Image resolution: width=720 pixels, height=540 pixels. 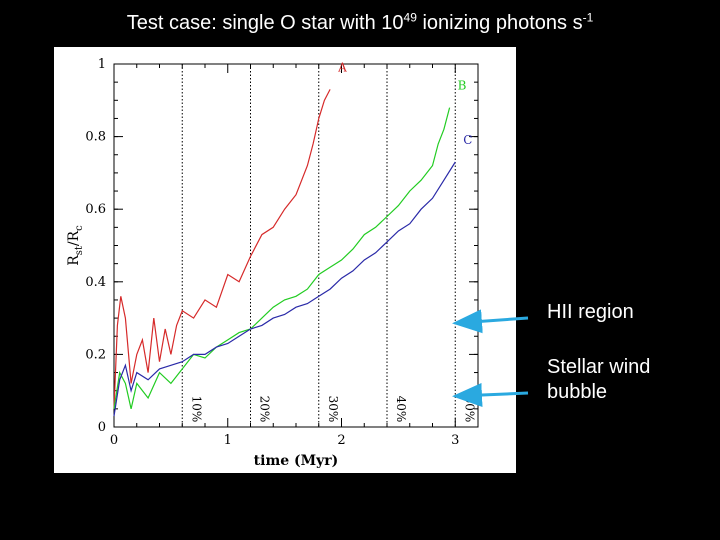 What do you see at coordinates (599, 379) in the screenshot?
I see `wind-bubble-label: Stellar wind bubble` at bounding box center [599, 379].